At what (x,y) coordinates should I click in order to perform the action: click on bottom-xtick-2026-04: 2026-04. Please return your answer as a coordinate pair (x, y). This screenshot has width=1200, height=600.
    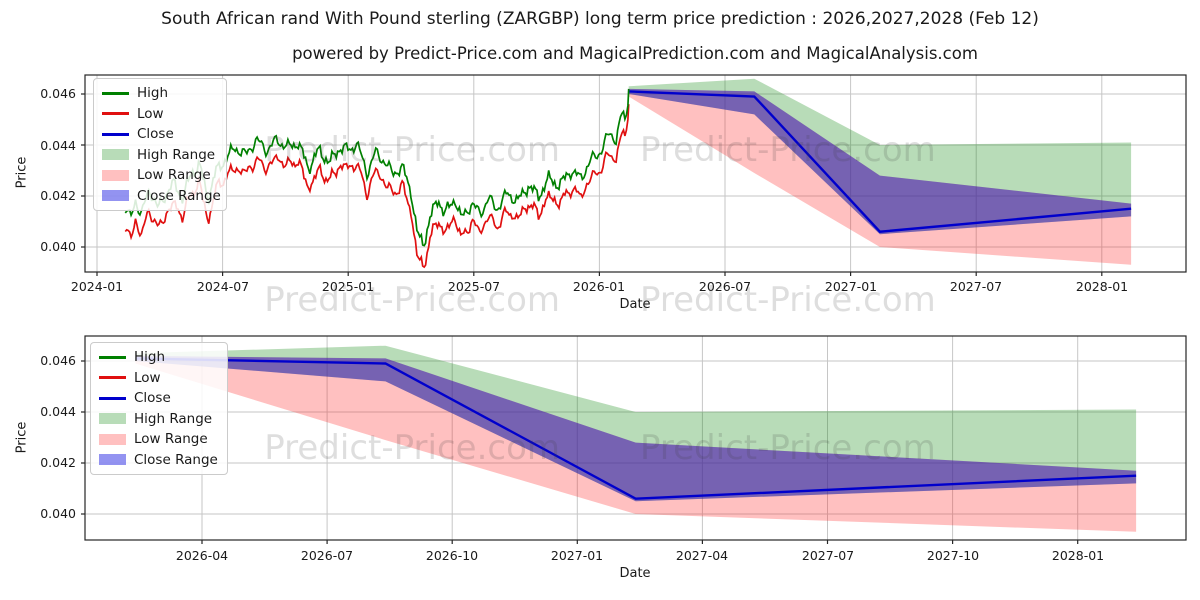
    Looking at the image, I should click on (202, 555).